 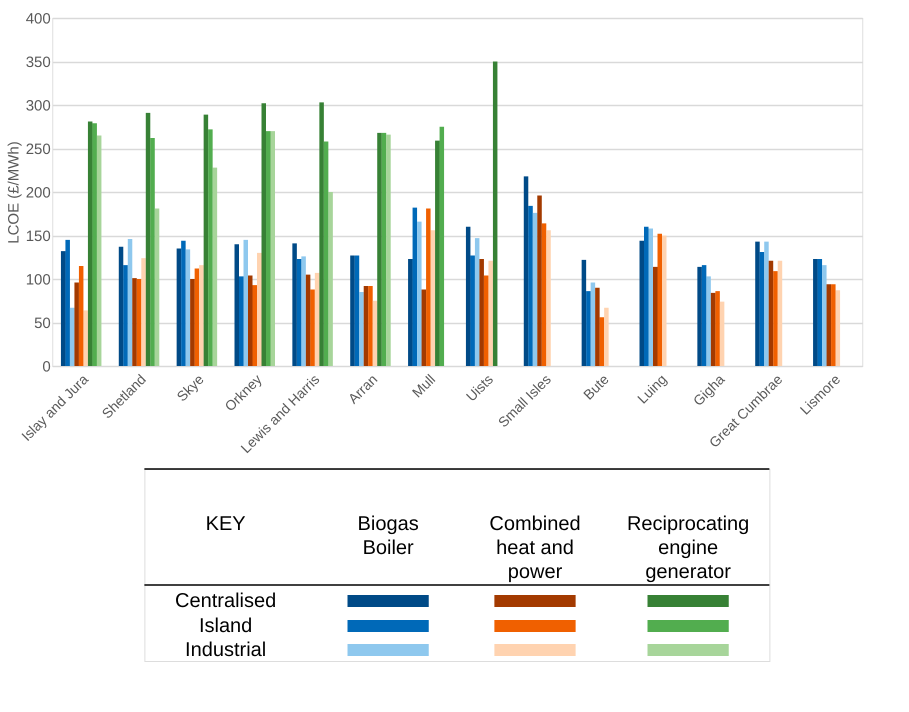 What do you see at coordinates (38, 62) in the screenshot?
I see `y-tick-label: 350` at bounding box center [38, 62].